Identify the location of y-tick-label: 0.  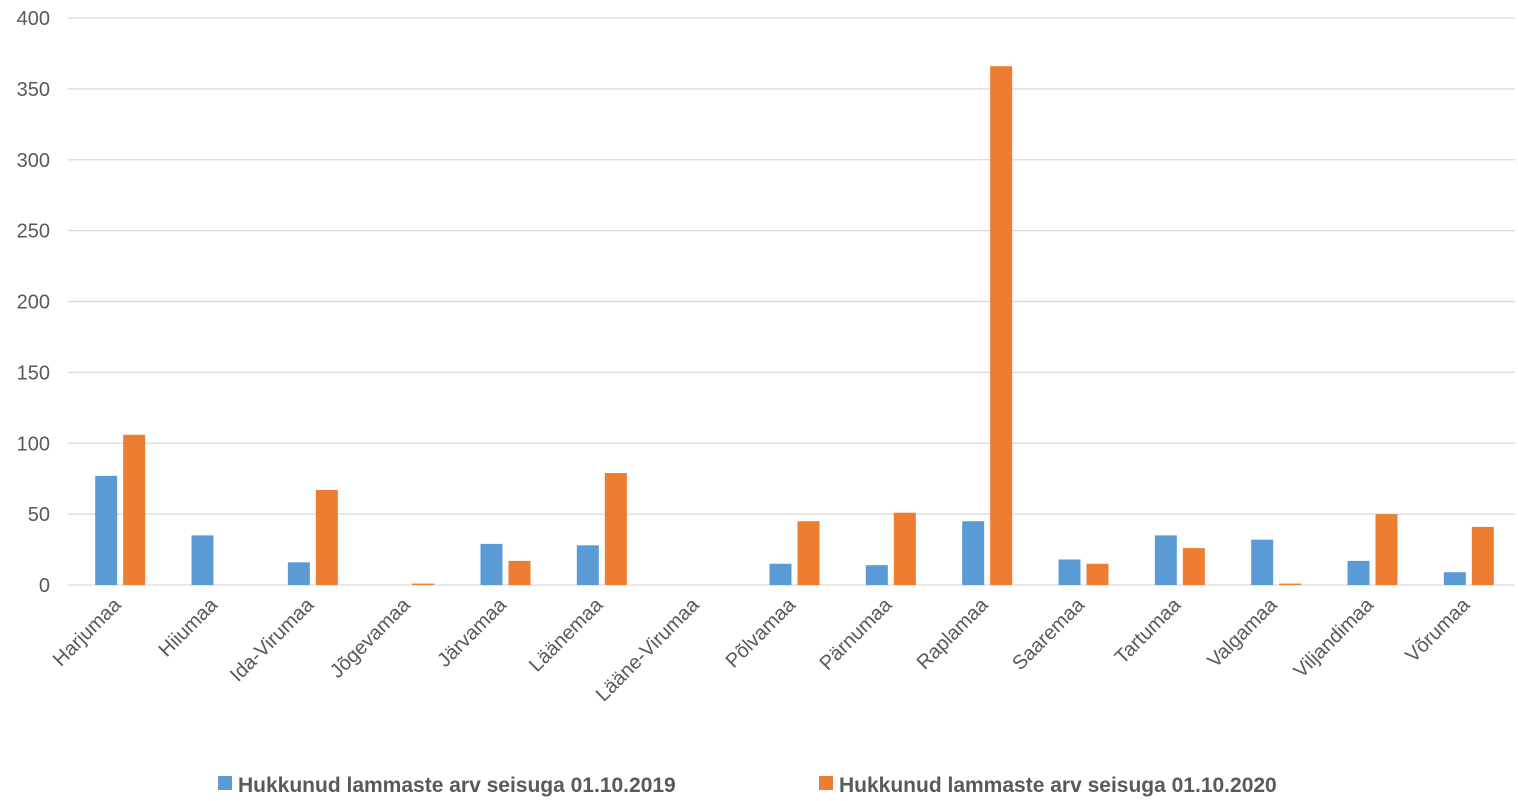
(44, 586).